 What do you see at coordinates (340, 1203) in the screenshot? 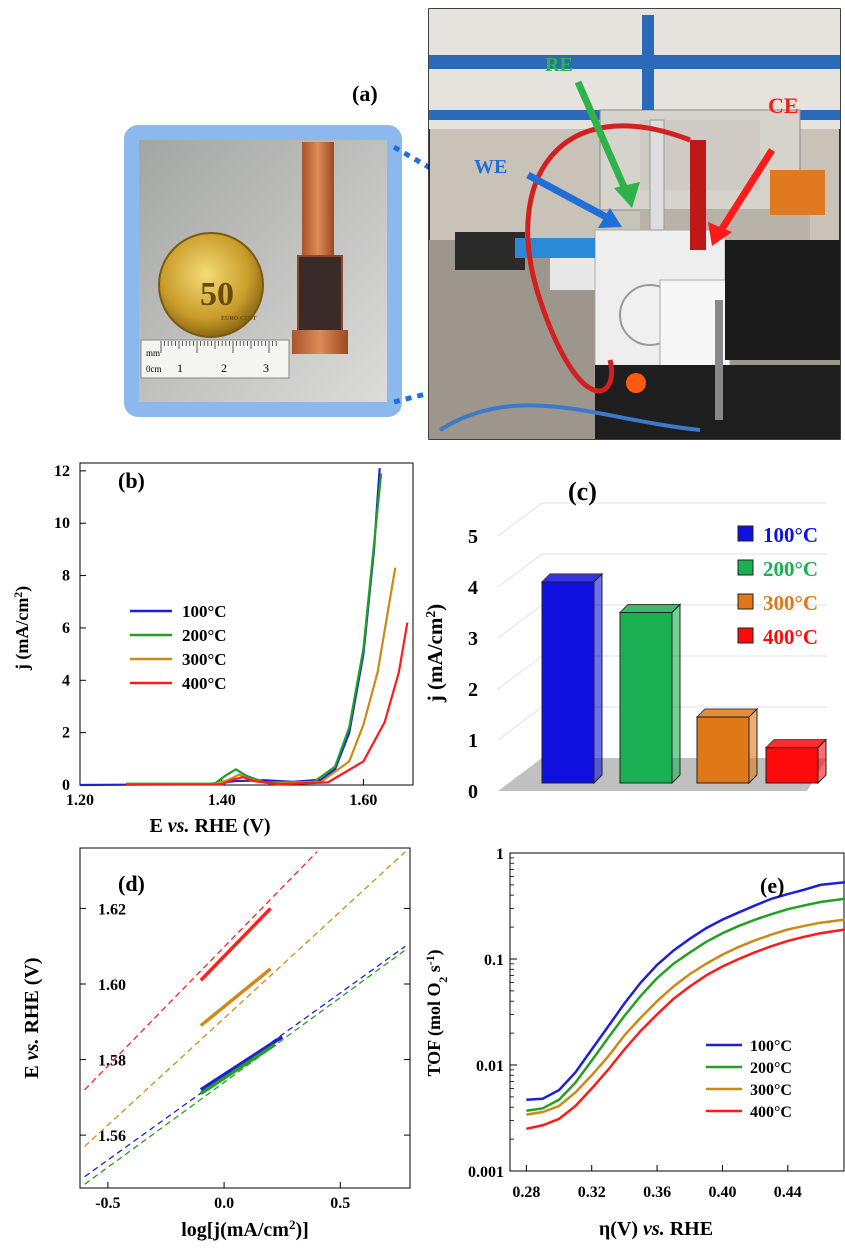
I see `x-tick-label: 0.5` at bounding box center [340, 1203].